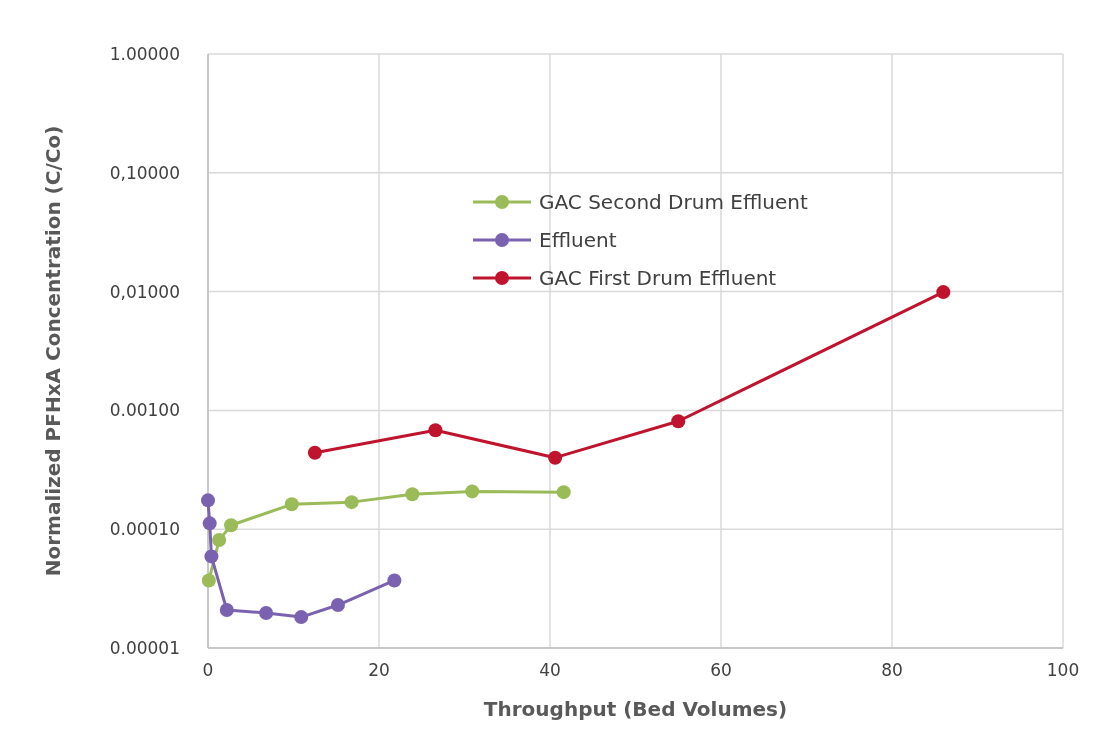 The height and width of the screenshot is (745, 1112). What do you see at coordinates (1063, 670) in the screenshot?
I see `x-tick-label: 100` at bounding box center [1063, 670].